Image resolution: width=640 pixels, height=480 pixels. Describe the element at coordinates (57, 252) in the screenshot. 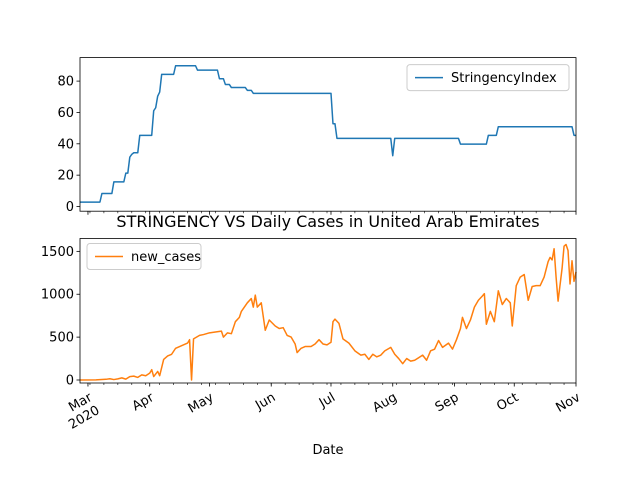

I see `y-tick-label: 1500` at that location.